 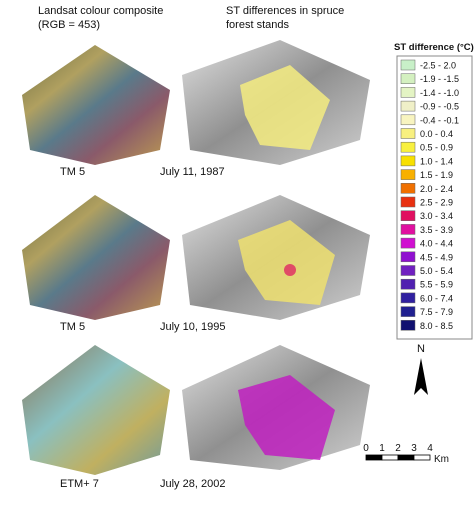 I want to click on legend-label: 5.5 - 5.9, so click(x=436, y=285).